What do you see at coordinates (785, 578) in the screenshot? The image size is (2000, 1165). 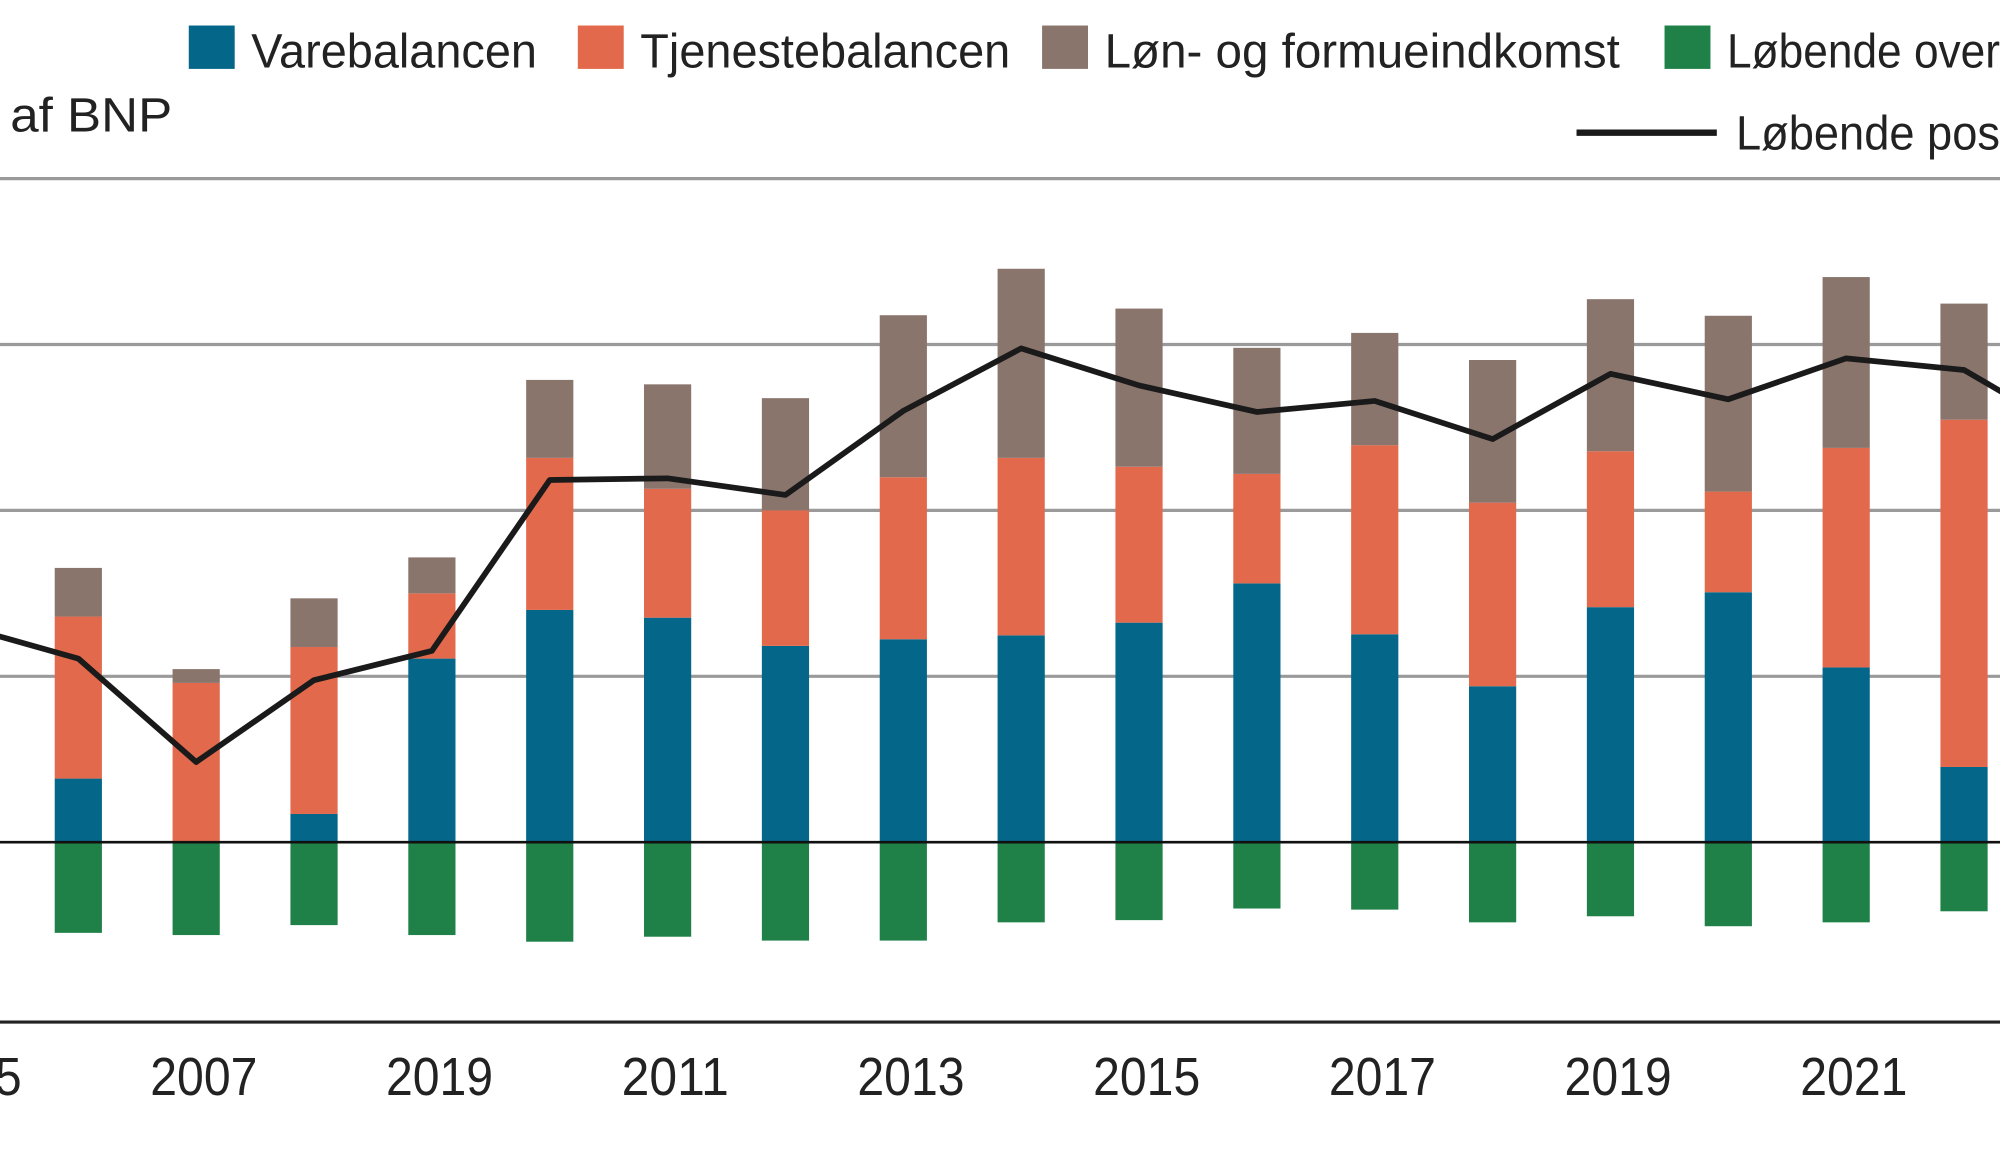 I see `bar-2012-s1` at bounding box center [785, 578].